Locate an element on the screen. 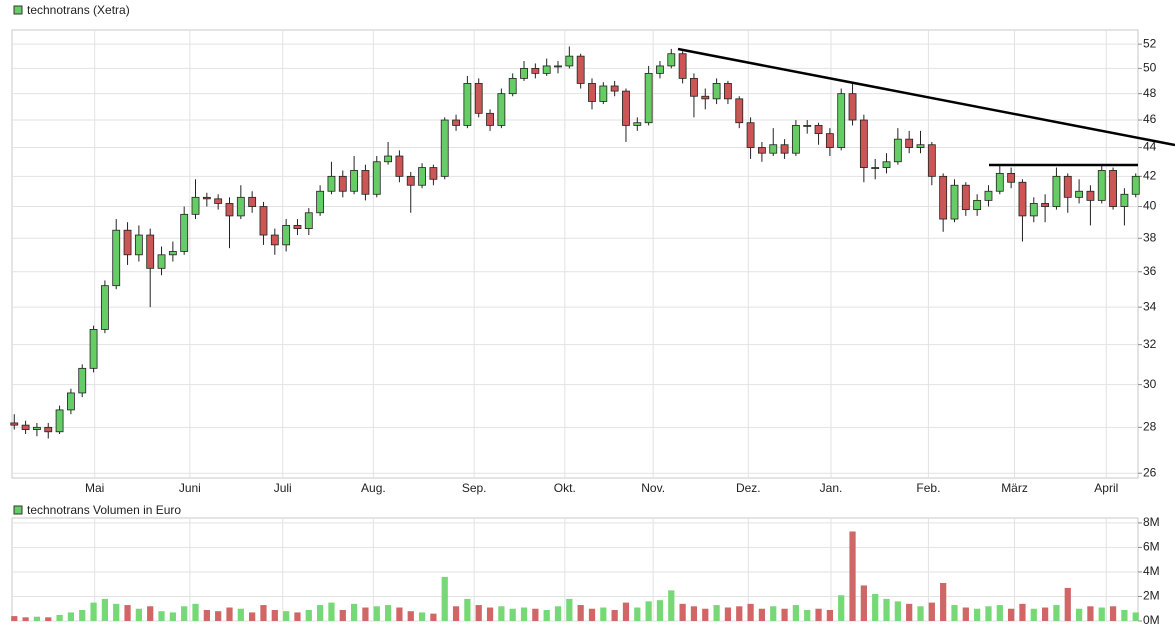 The image size is (1175, 638). legend-swatch is located at coordinates (18, 510).